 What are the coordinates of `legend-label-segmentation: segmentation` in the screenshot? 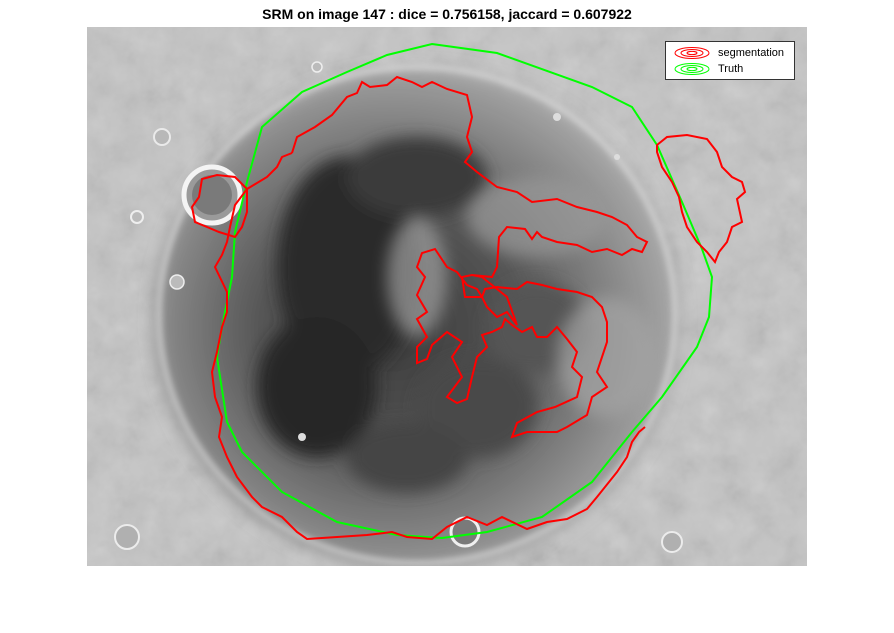 It's located at (751, 52).